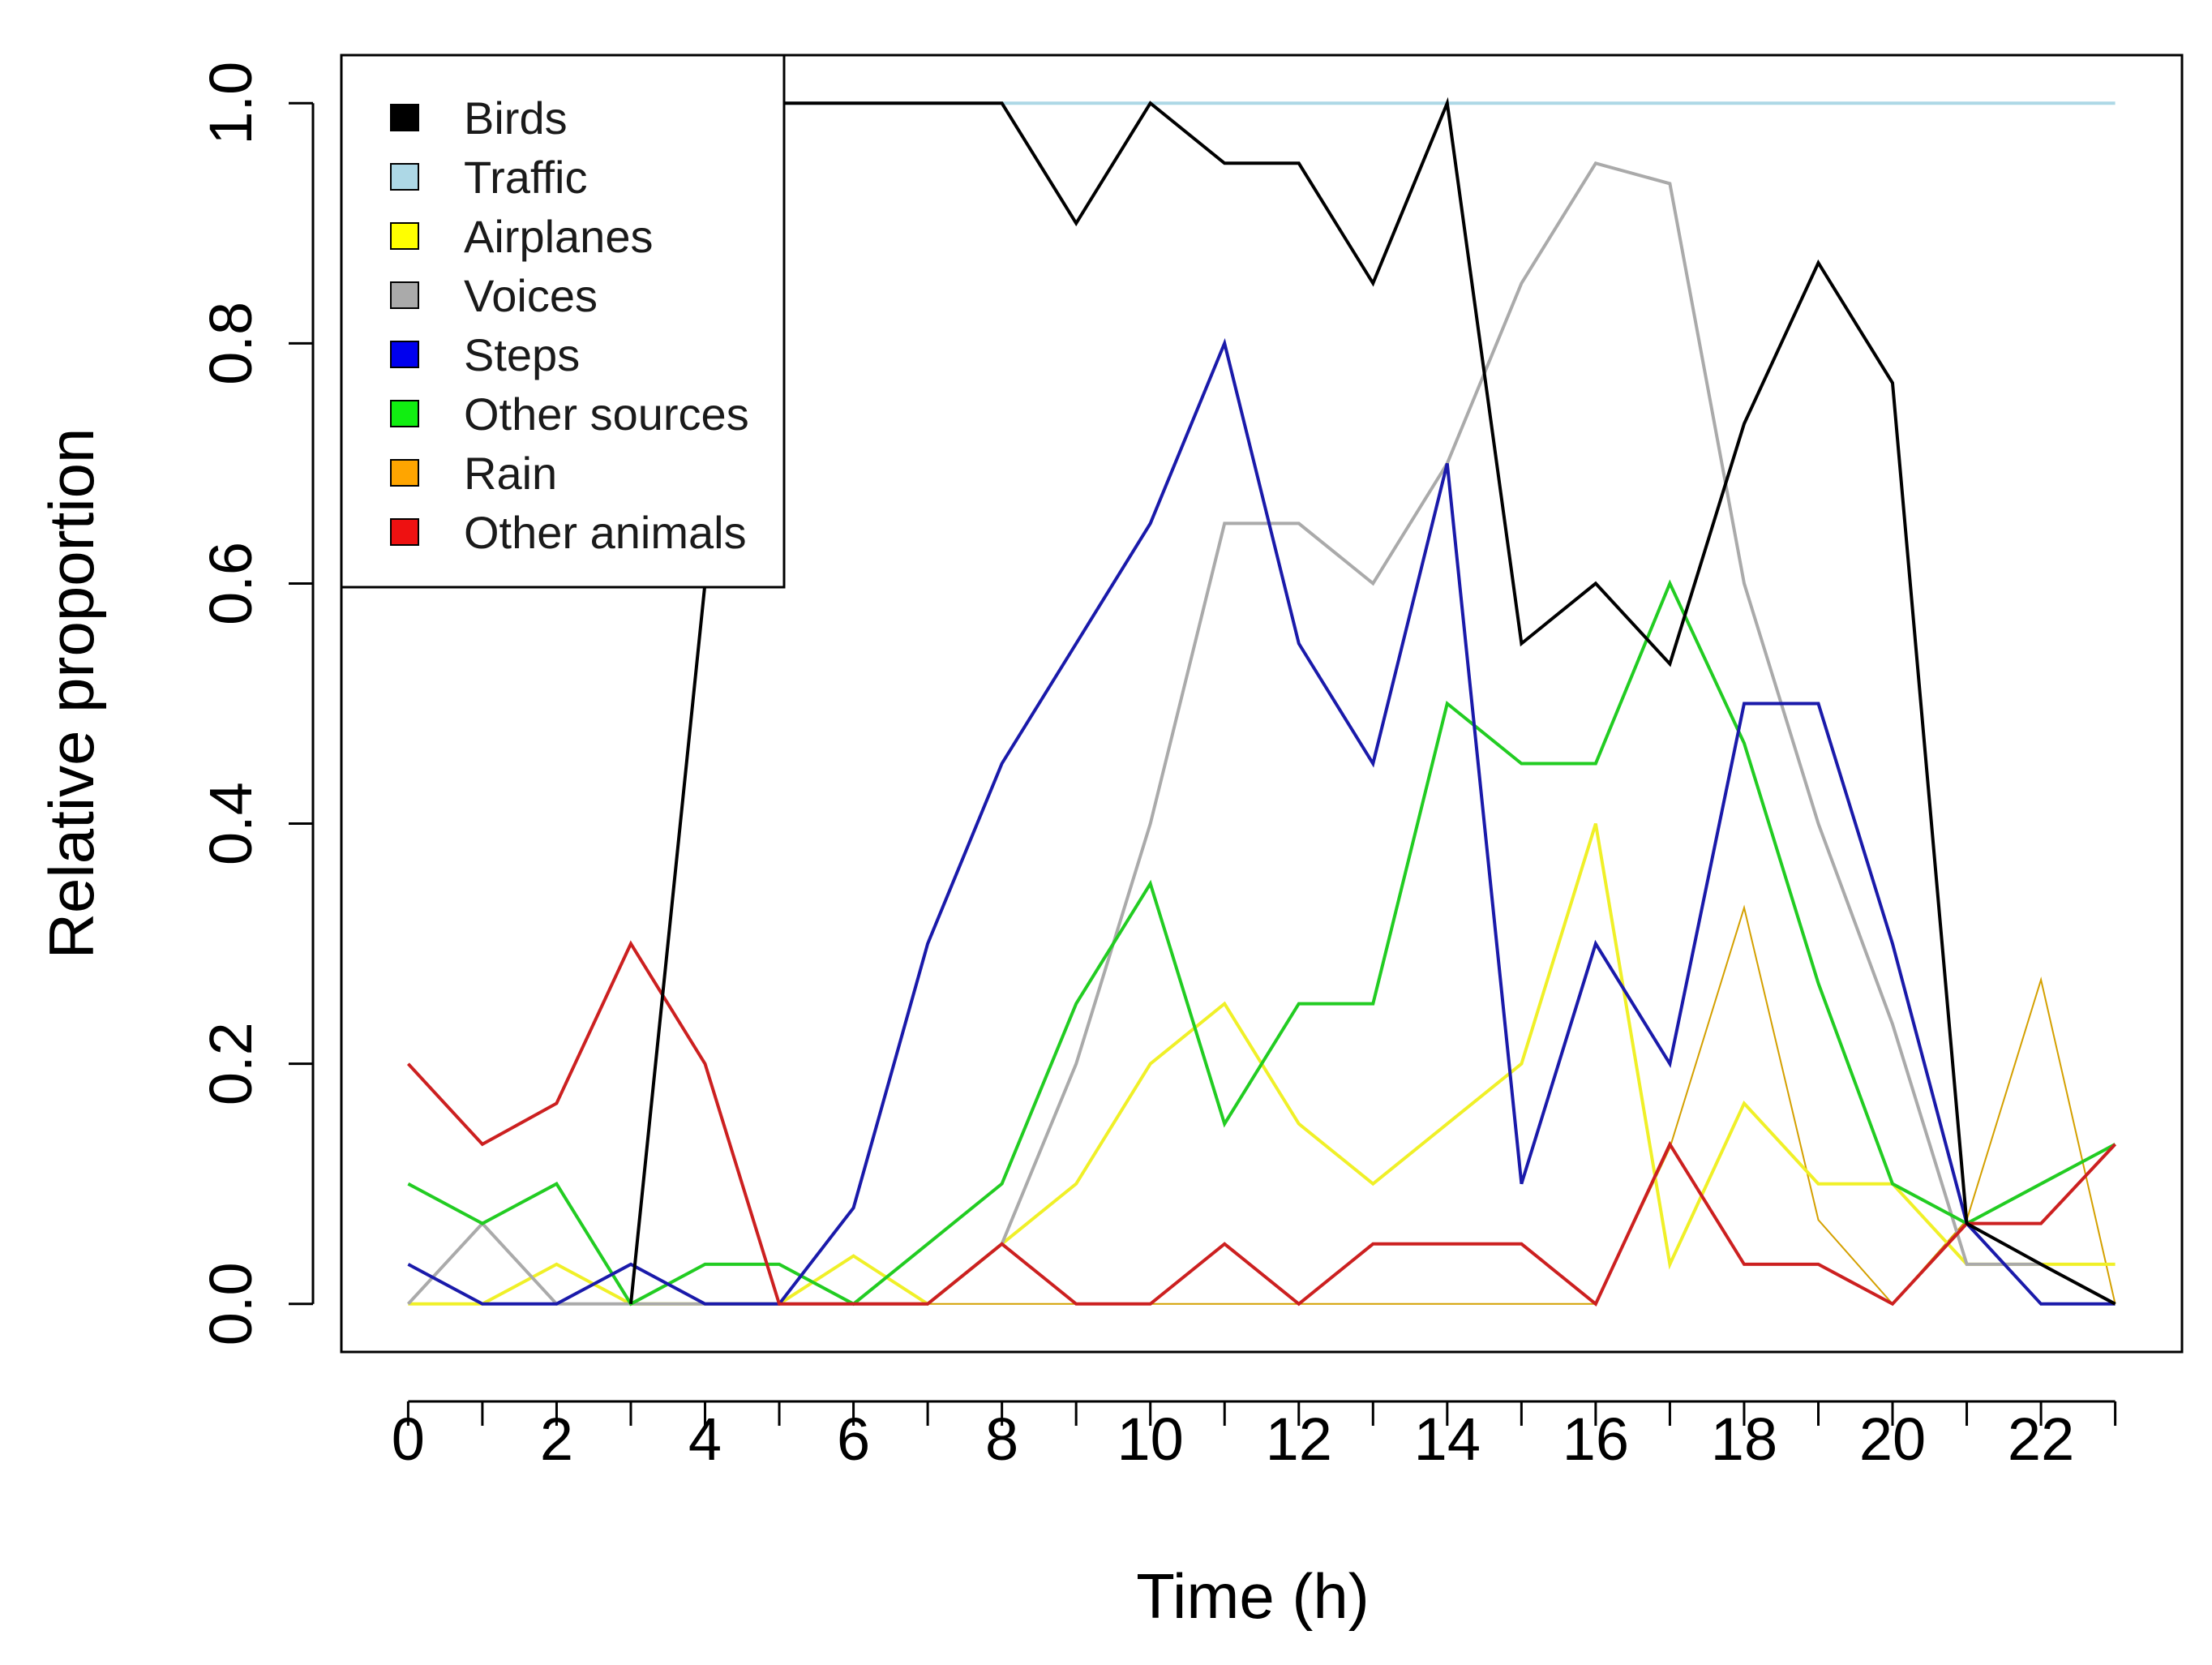 The height and width of the screenshot is (1665, 2212). What do you see at coordinates (404, 354) in the screenshot?
I see `legend-swatch-steps` at bounding box center [404, 354].